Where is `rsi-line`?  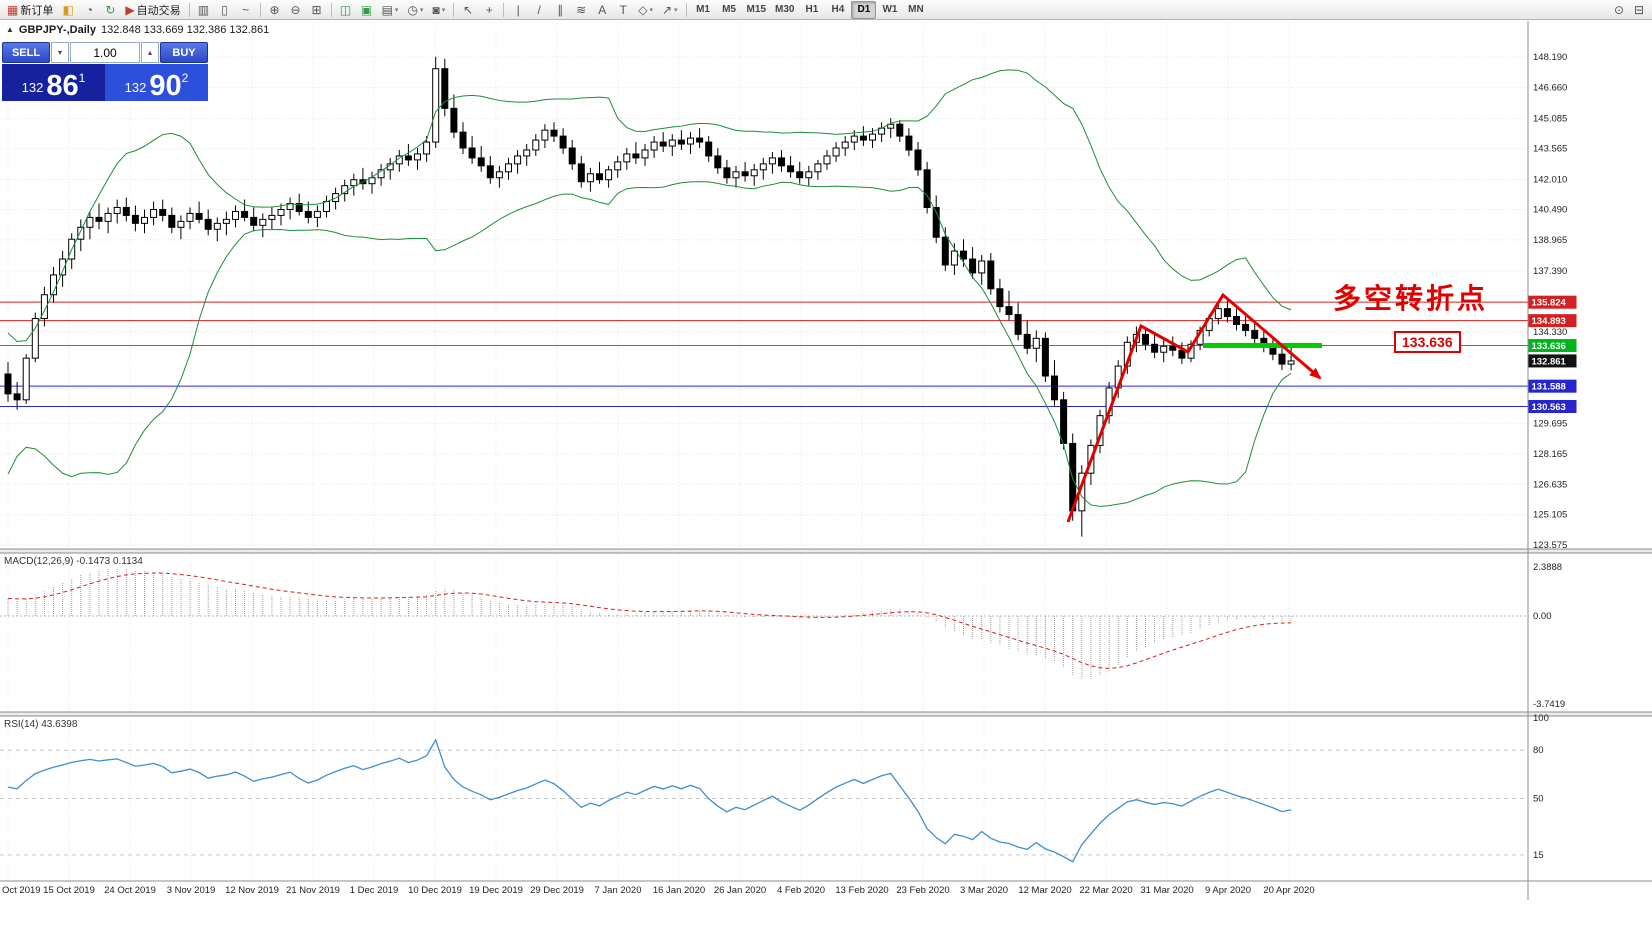
rsi-line is located at coordinates (649, 800).